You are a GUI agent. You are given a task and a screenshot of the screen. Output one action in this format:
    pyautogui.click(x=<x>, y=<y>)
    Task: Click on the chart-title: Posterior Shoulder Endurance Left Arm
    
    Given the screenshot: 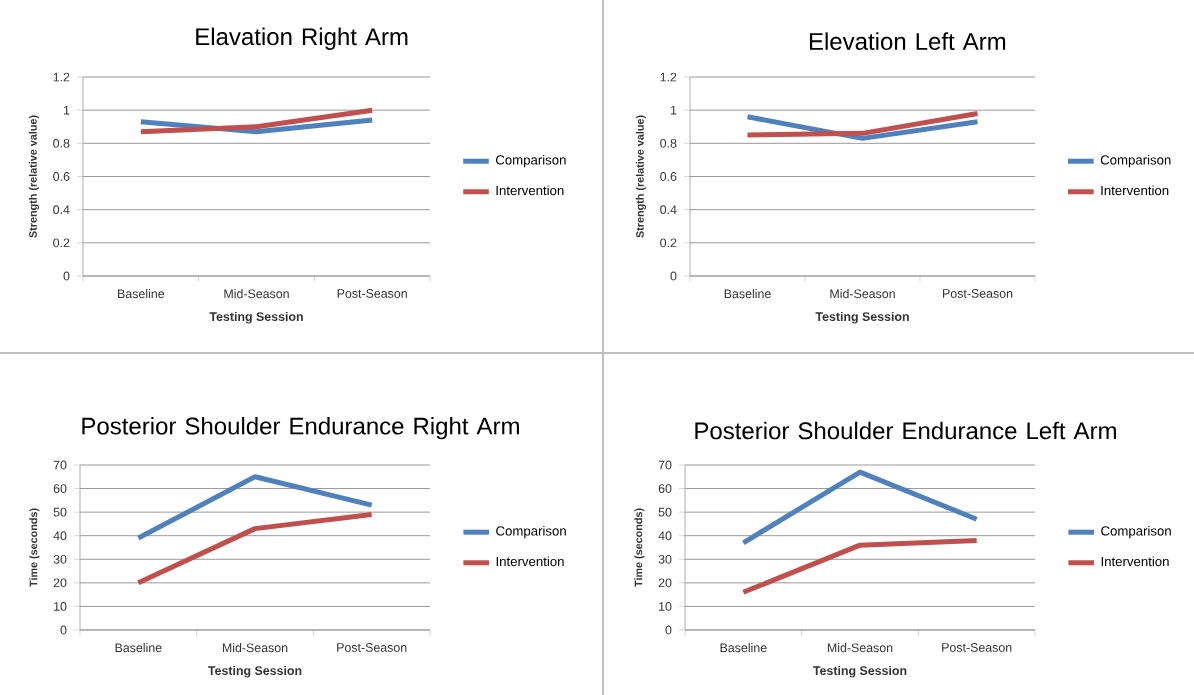 What is the action you would take?
    pyautogui.click(x=905, y=430)
    